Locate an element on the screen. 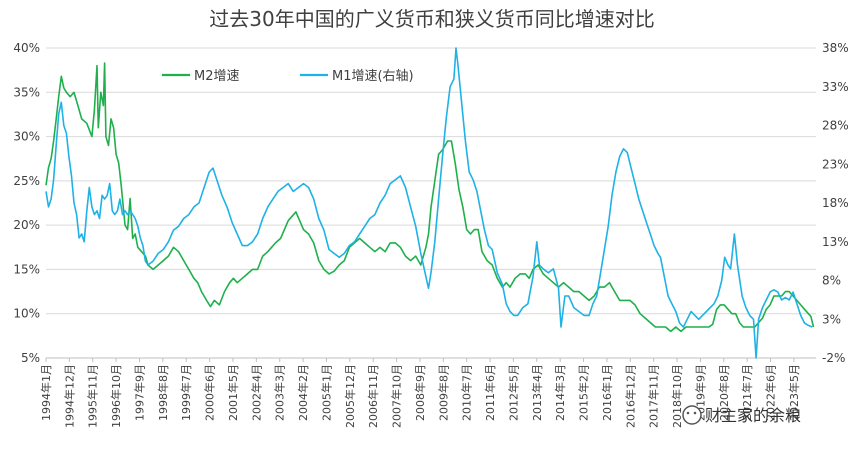 The width and height of the screenshot is (865, 450). wechat-icon-eye-right is located at coordinates (695, 413).